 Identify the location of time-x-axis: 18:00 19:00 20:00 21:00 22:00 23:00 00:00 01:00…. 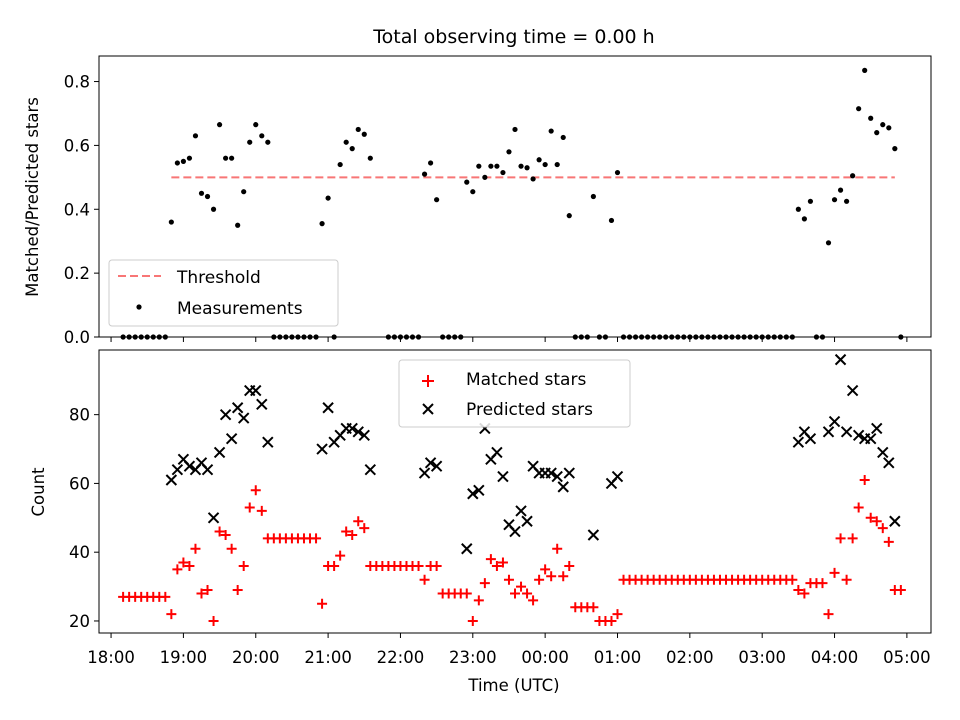
(509, 650).